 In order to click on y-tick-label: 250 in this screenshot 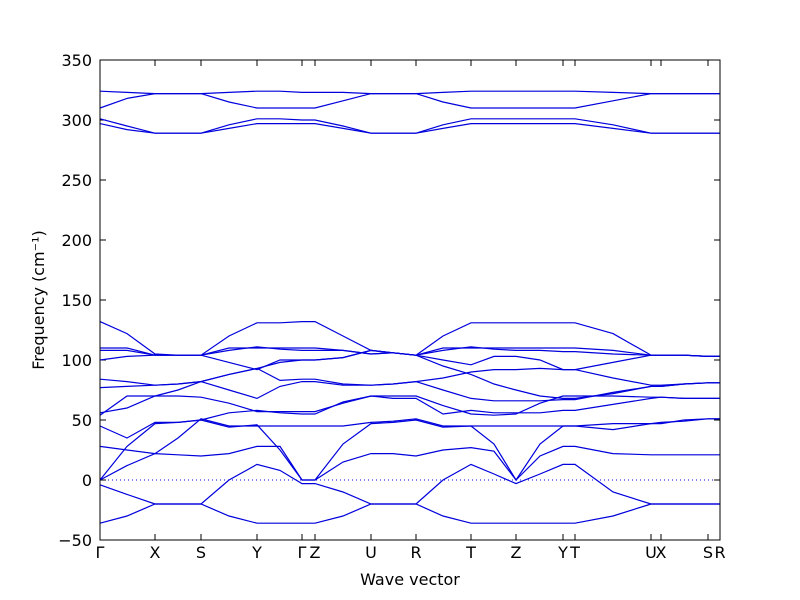, I will do `click(76, 180)`.